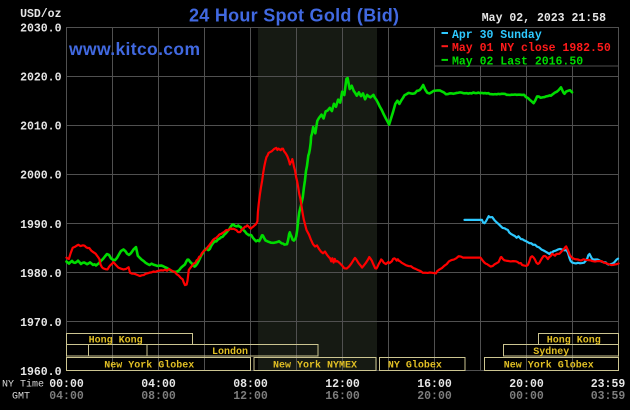 This screenshot has width=630, height=410. Describe the element at coordinates (41, 274) in the screenshot. I see `svg-text: 1980.0` at that location.